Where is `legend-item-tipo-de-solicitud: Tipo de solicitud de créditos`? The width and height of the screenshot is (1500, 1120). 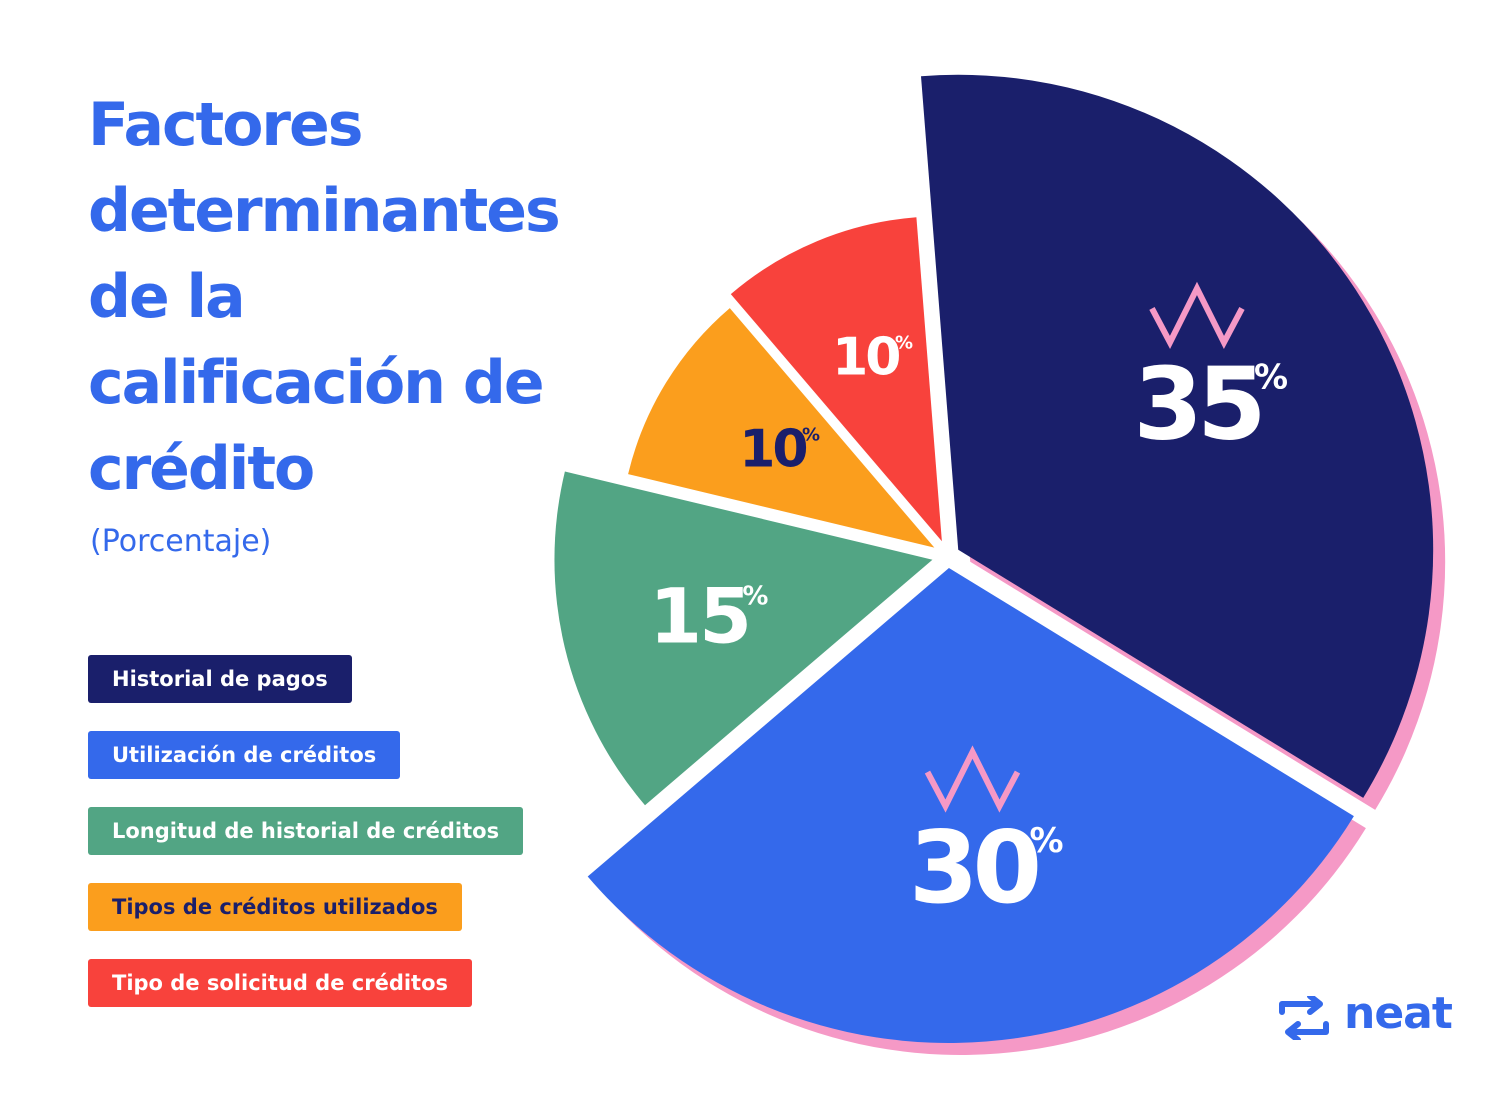 legend-item-tipo-de-solicitud: Tipo de solicitud de créditos is located at coordinates (280, 983).